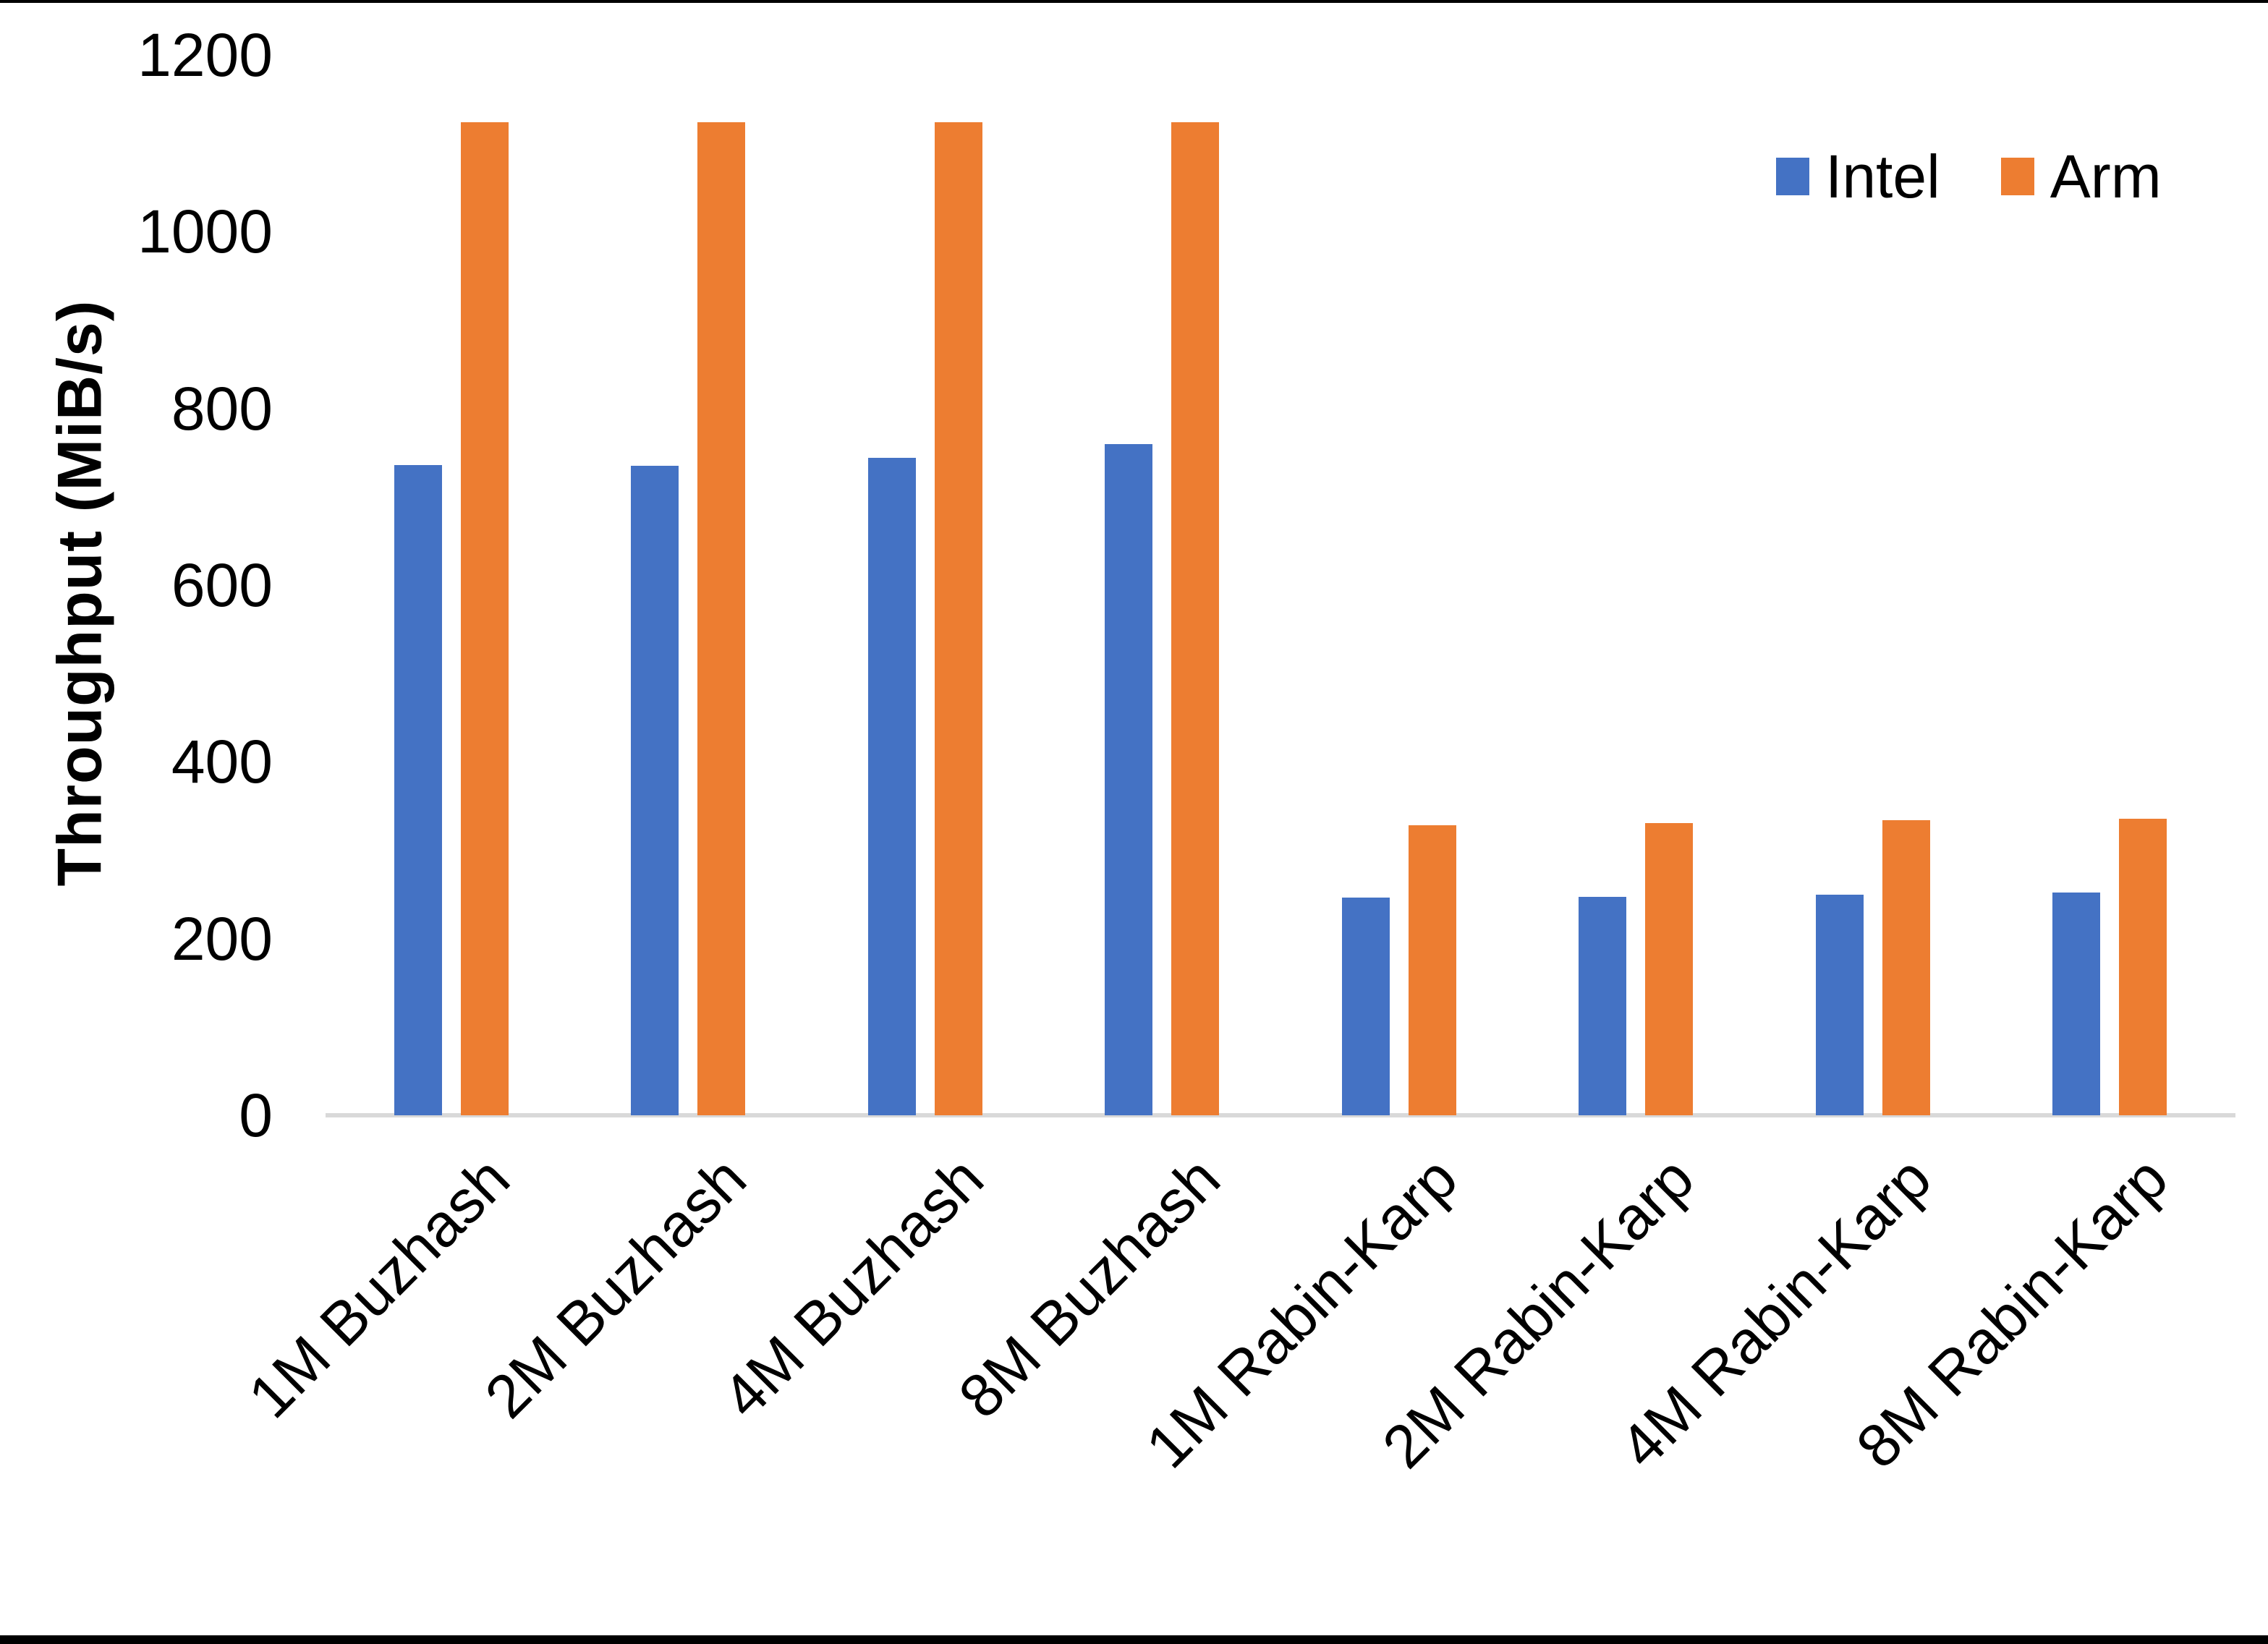  What do you see at coordinates (205, 231) in the screenshot?
I see `y-tick-label-1000: 1000` at bounding box center [205, 231].